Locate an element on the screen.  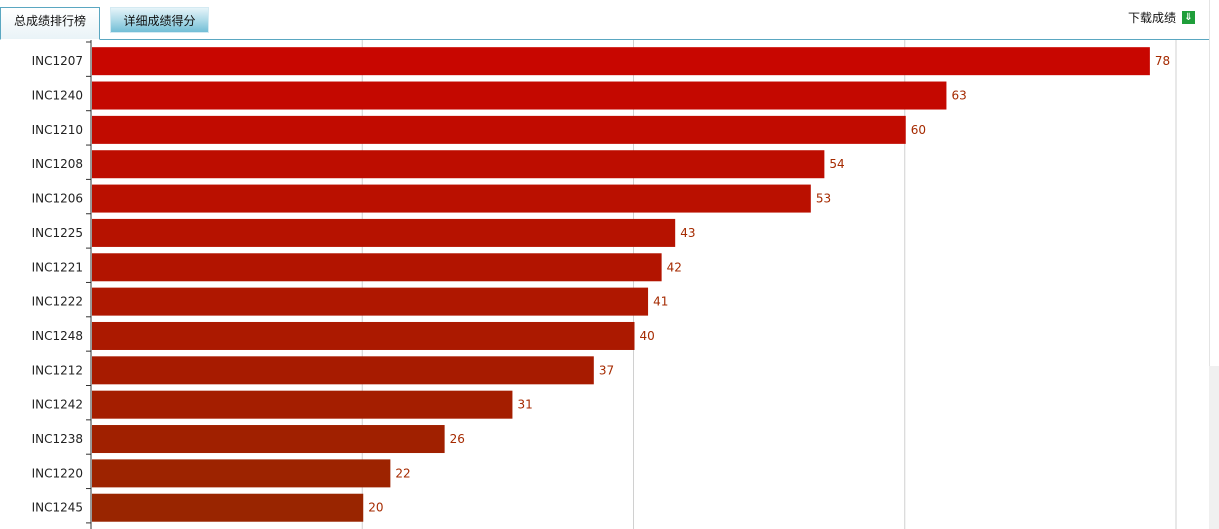
download-icon: ⇓ is located at coordinates (1188, 17).